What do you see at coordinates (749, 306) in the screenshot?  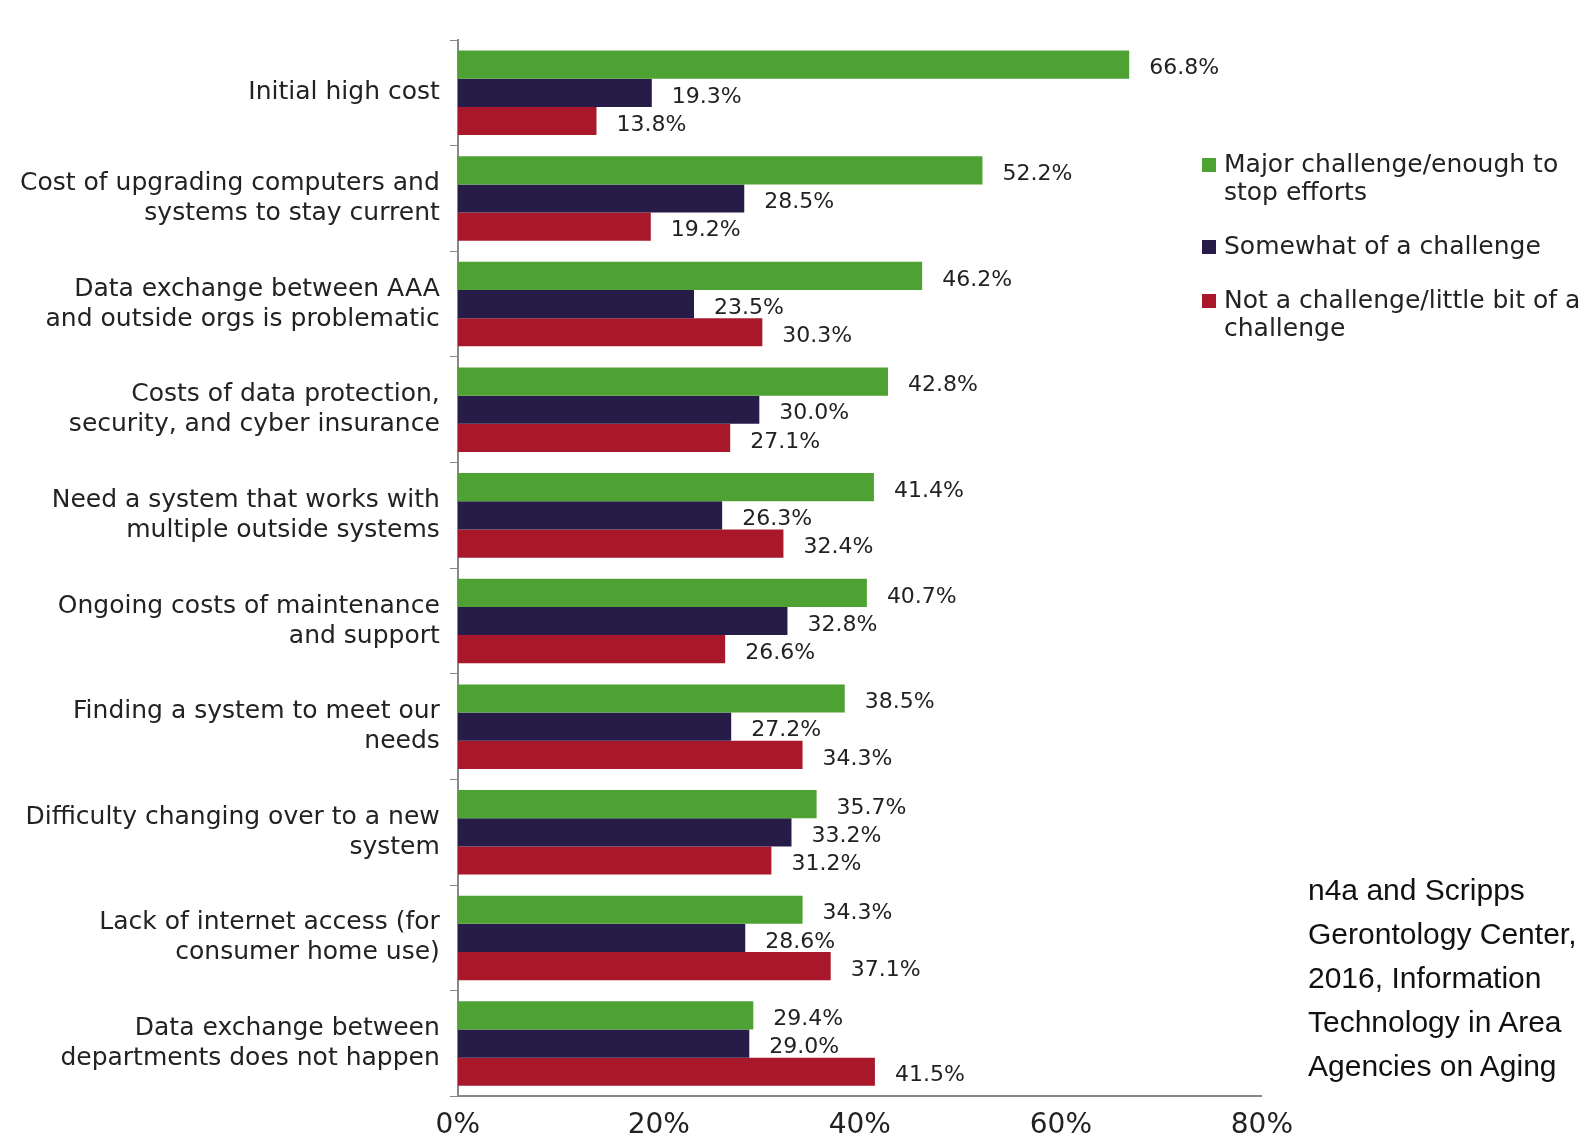 I see `data-label: 23.5%` at bounding box center [749, 306].